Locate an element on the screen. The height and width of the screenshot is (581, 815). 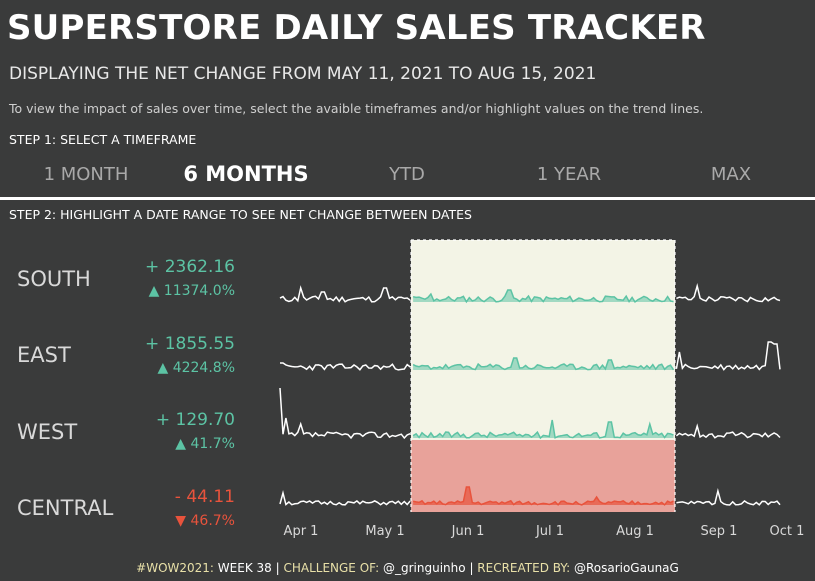
highlight-band is located at coordinates (543, 340).